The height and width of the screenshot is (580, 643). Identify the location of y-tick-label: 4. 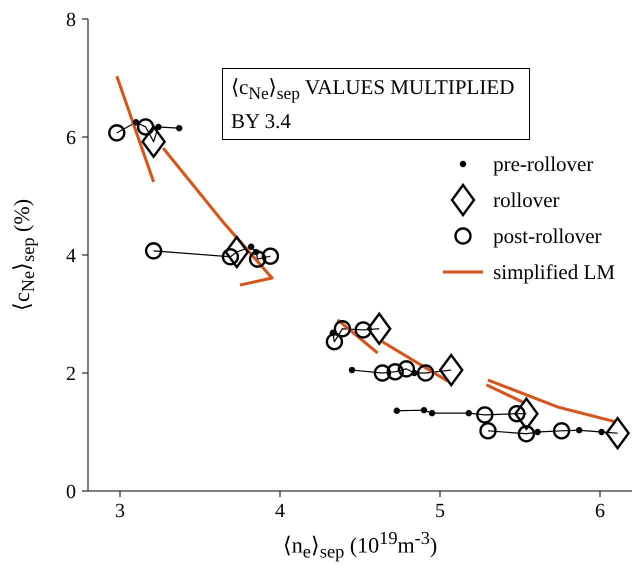
(71, 256).